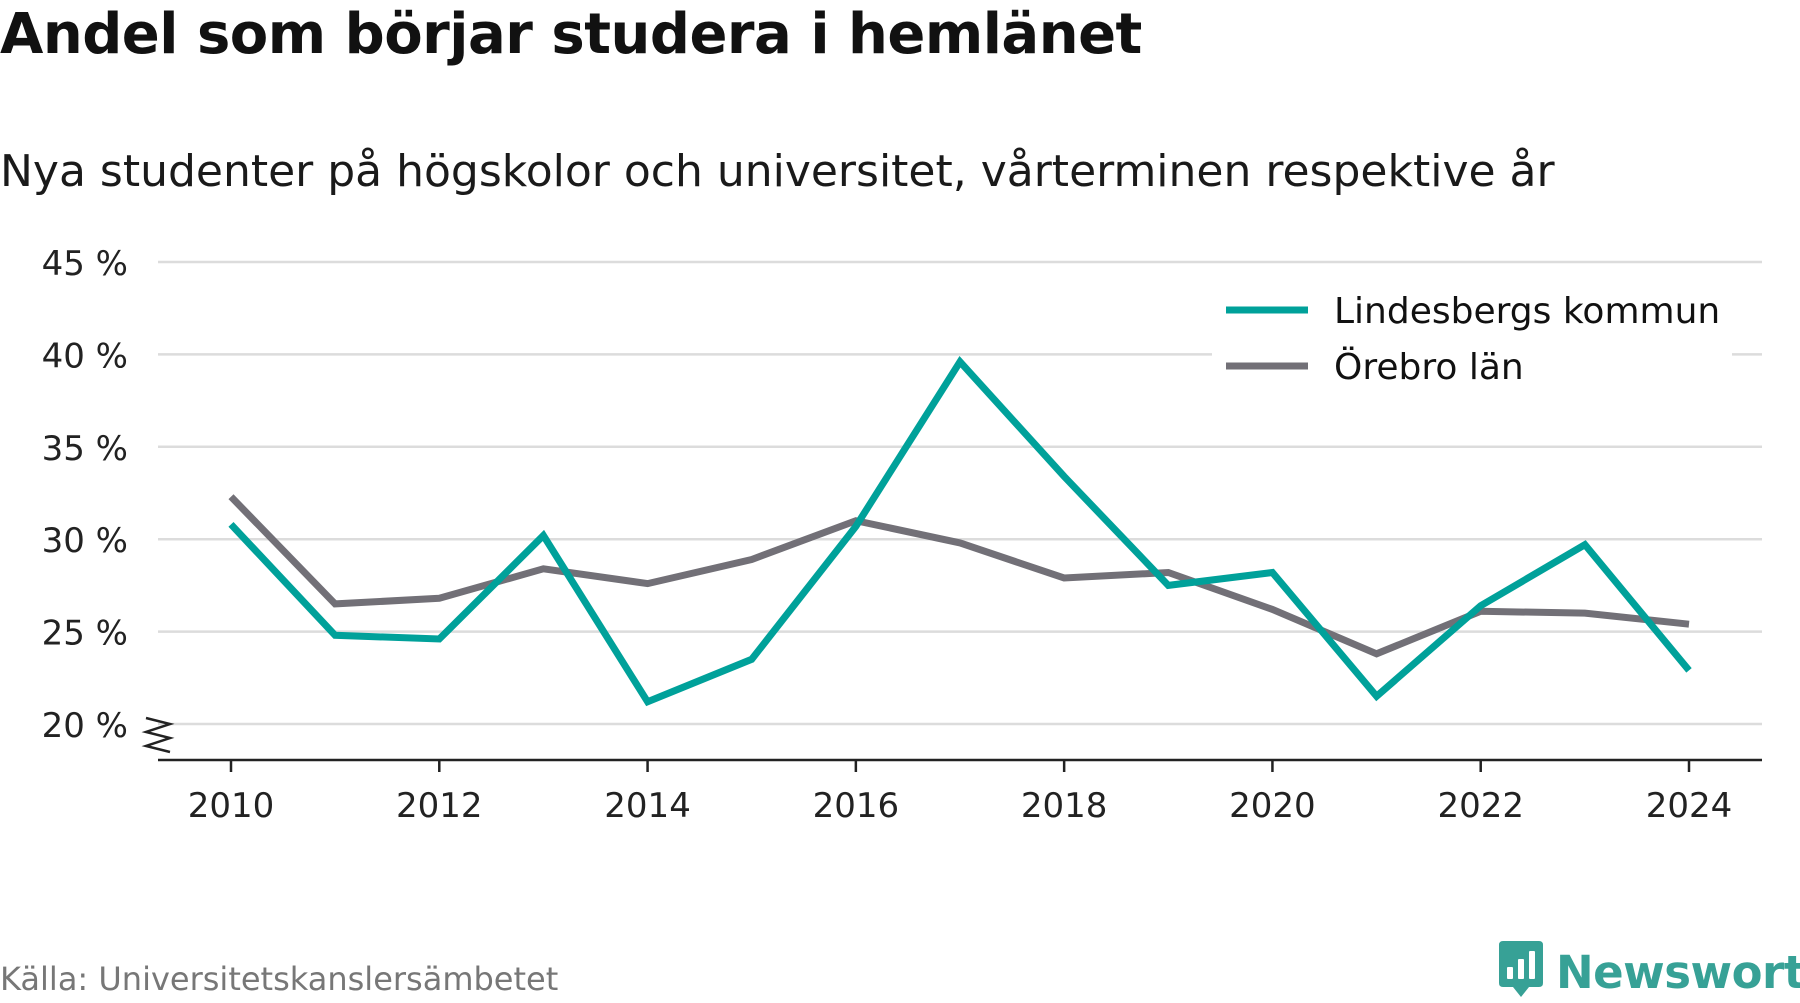  What do you see at coordinates (571, 34) in the screenshot?
I see `chart-title: Andel som börjar studera i hemlänet` at bounding box center [571, 34].